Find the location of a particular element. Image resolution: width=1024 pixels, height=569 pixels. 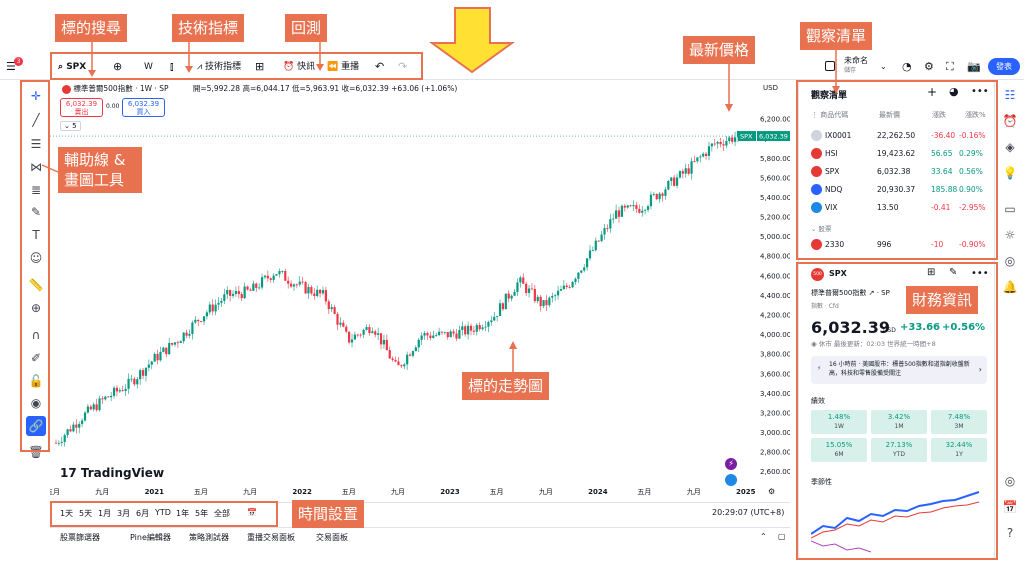

performance-cell: 3.42% 1M is located at coordinates (899, 422).